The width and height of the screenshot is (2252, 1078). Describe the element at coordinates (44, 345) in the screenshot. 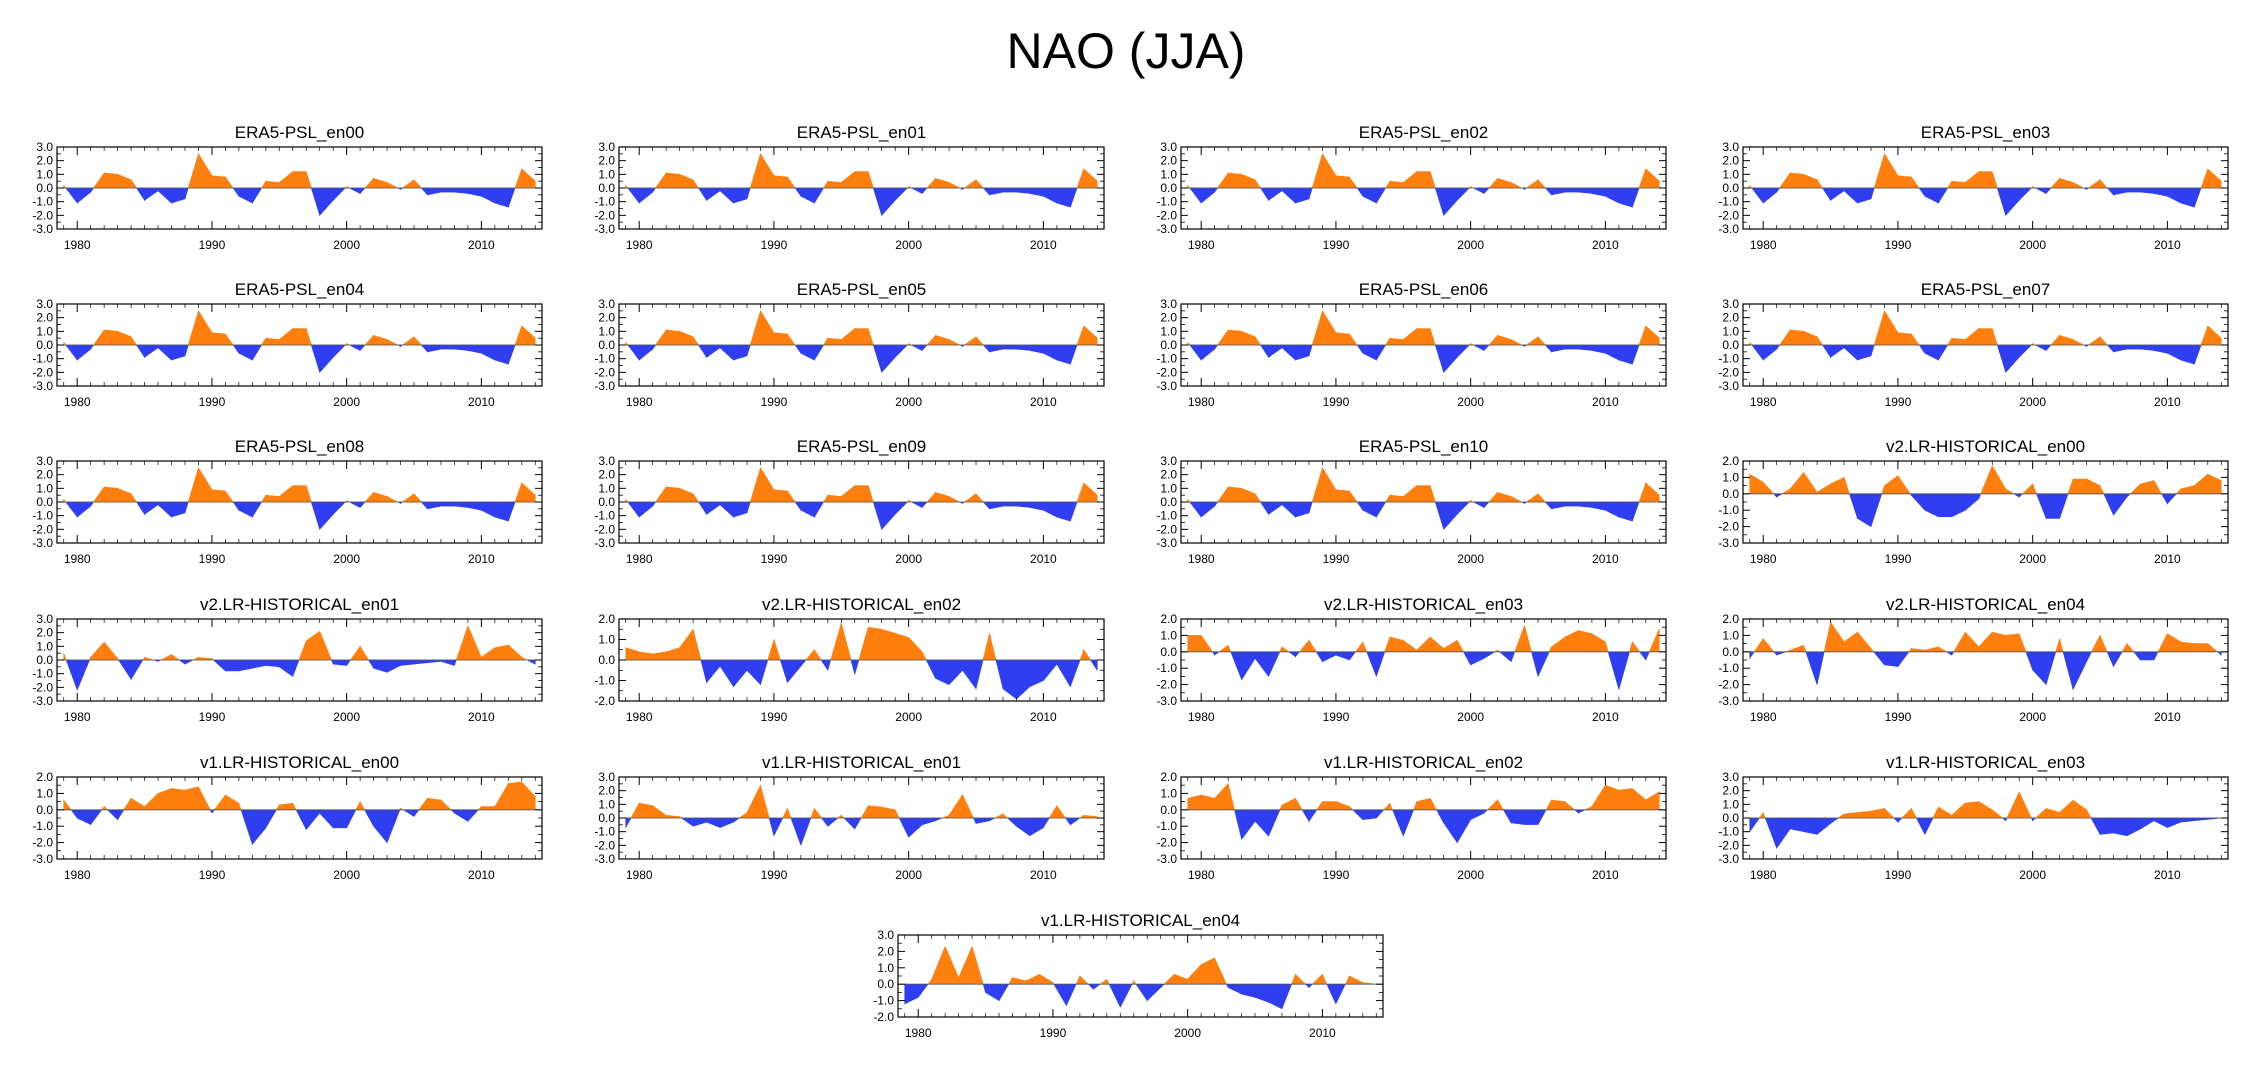

I see `y-tick-label: 0.0` at that location.